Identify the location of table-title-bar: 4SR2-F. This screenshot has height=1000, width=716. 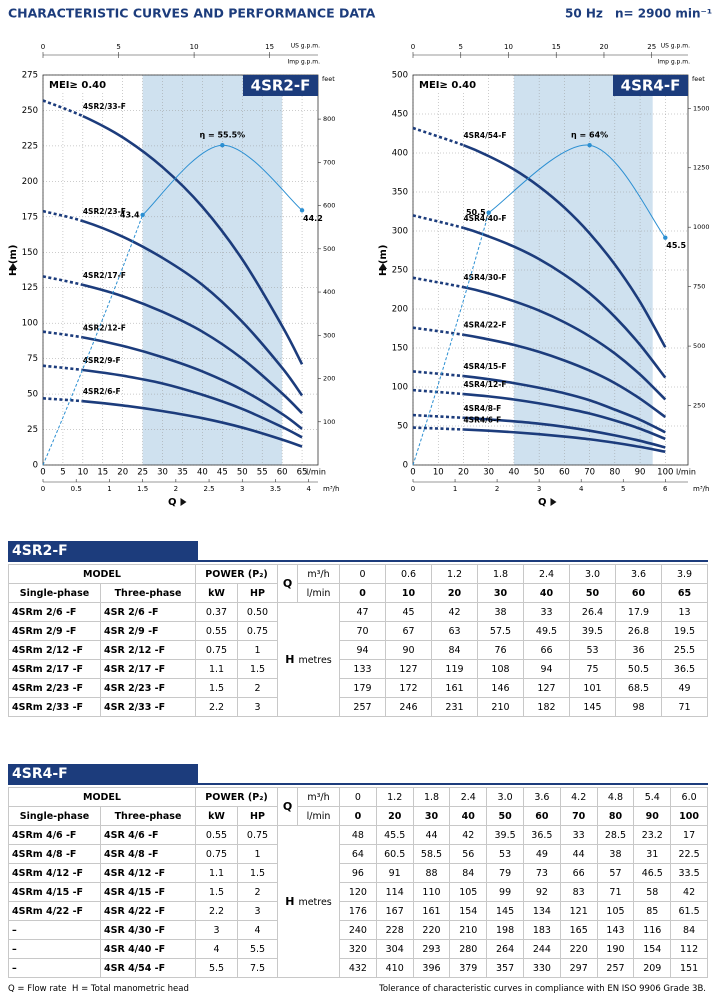
(358, 551).